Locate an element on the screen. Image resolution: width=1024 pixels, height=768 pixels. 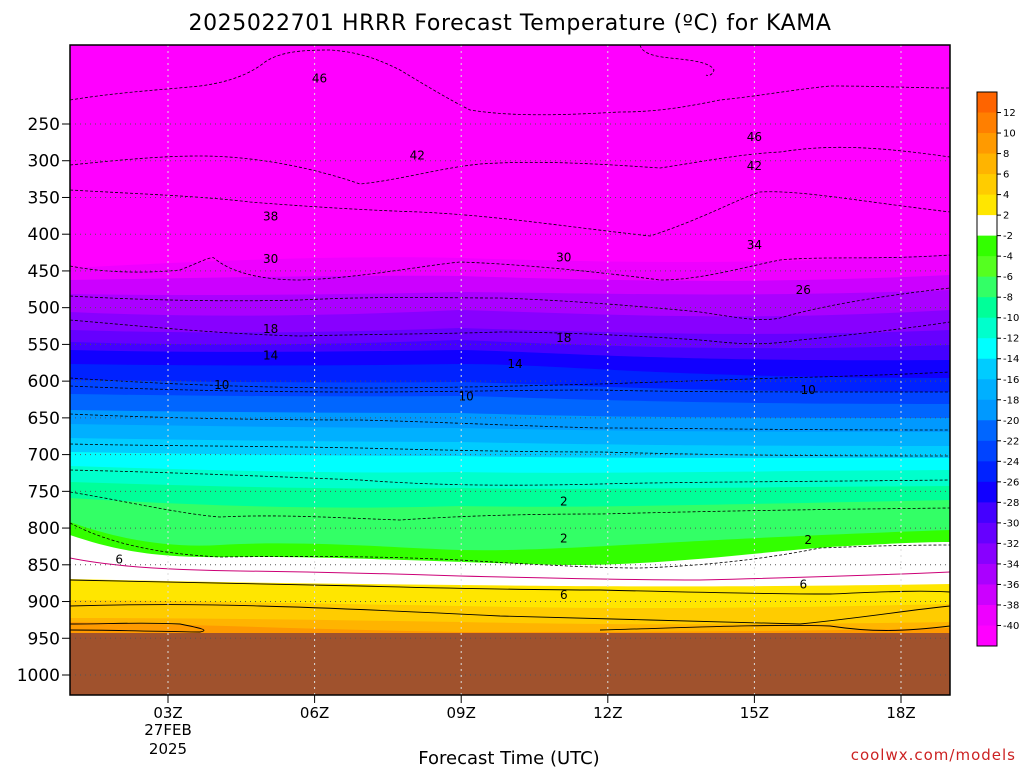
colorbar-label: -32 is located at coordinates (1011, 544).